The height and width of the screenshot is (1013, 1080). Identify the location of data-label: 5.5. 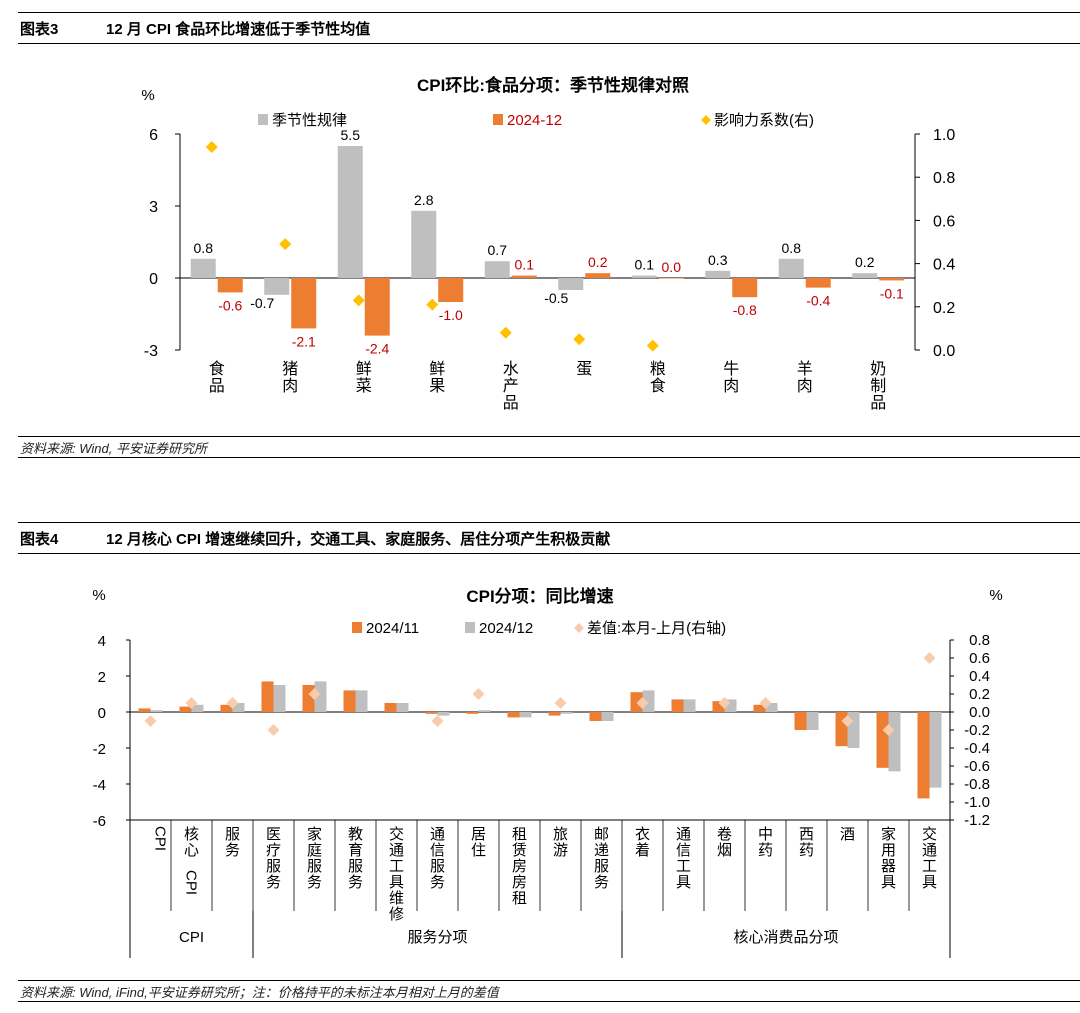
(351, 135).